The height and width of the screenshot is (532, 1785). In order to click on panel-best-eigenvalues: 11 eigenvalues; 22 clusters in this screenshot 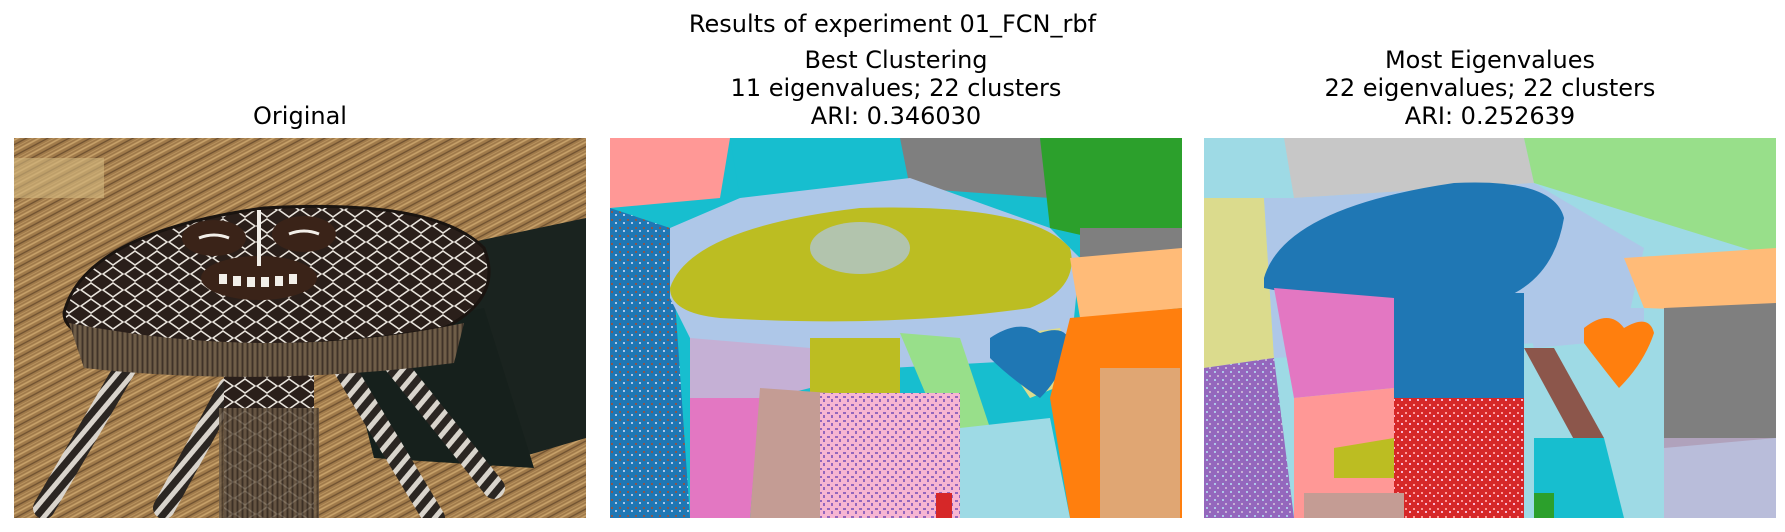, I will do `click(896, 88)`.